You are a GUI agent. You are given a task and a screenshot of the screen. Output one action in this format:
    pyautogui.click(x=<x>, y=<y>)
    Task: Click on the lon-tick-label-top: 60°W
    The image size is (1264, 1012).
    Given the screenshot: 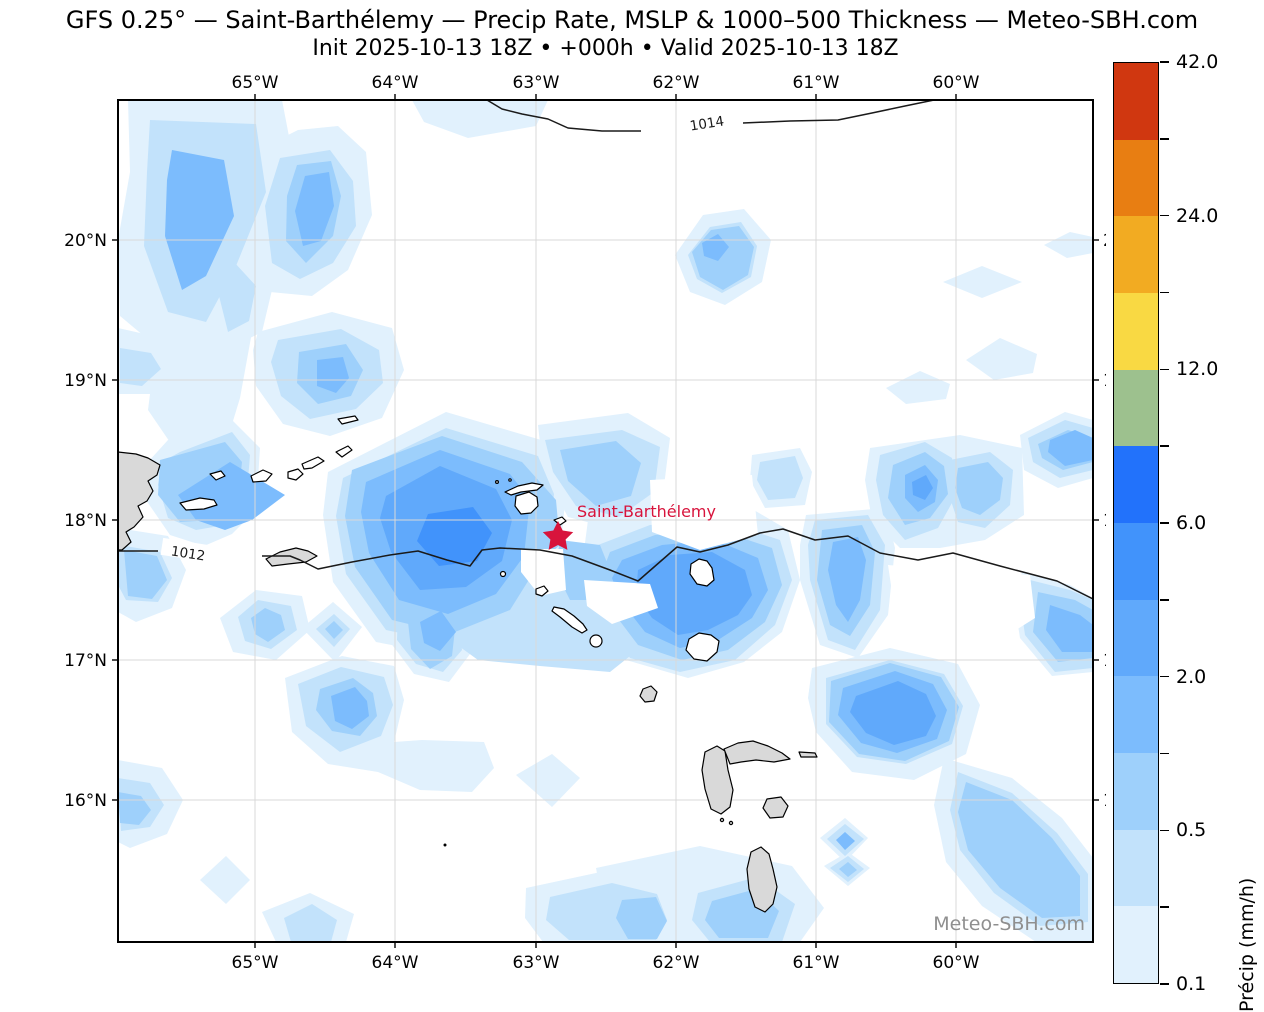 What is the action you would take?
    pyautogui.click(x=956, y=83)
    